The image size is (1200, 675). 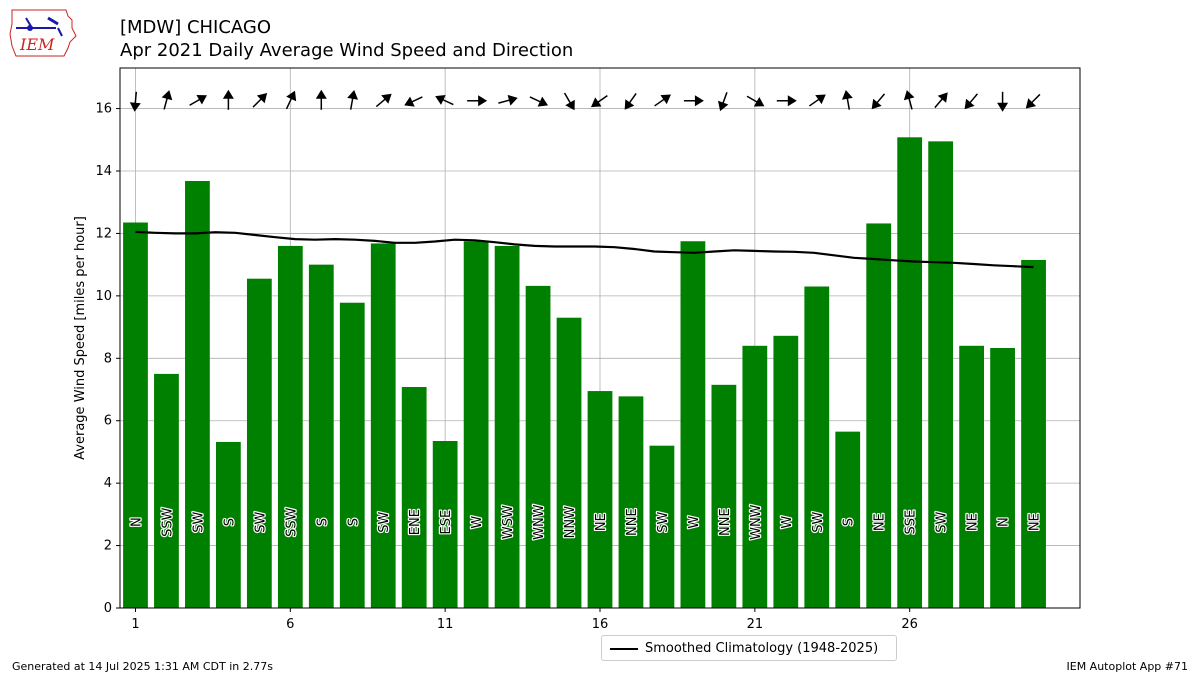 What do you see at coordinates (446, 522) in the screenshot?
I see `direction-label: ESE` at bounding box center [446, 522].